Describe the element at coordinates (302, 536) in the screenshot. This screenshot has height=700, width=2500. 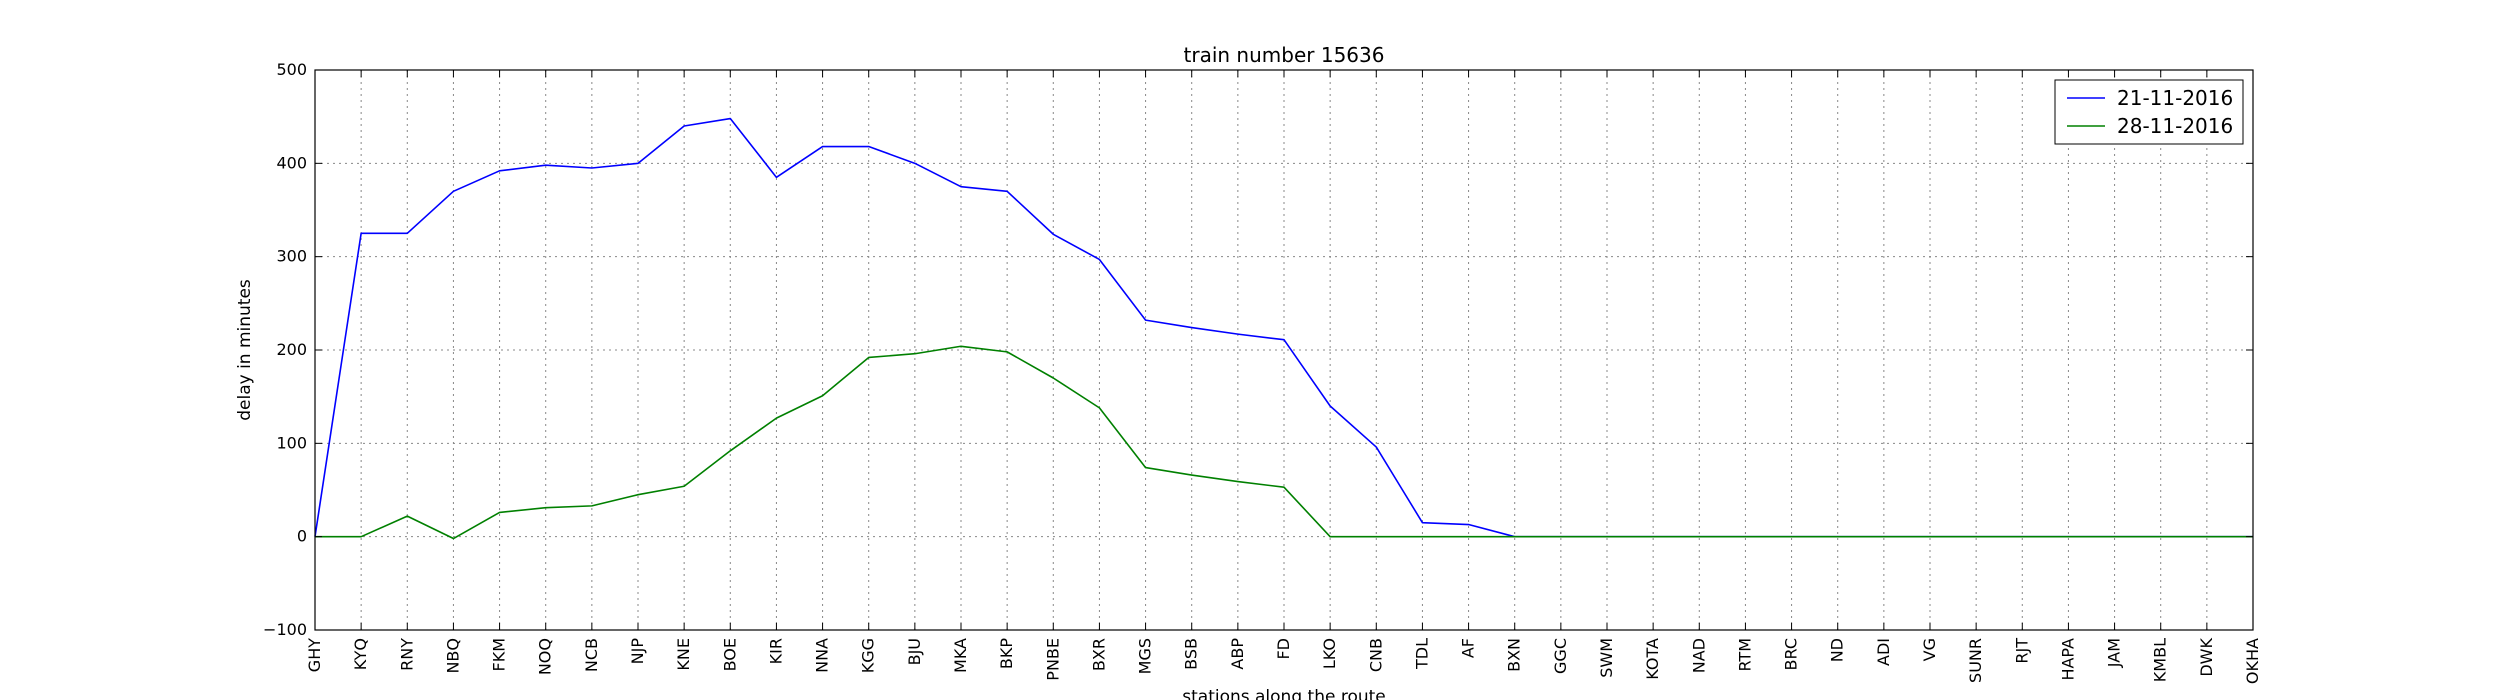
I see `y-tick-label: 0` at that location.